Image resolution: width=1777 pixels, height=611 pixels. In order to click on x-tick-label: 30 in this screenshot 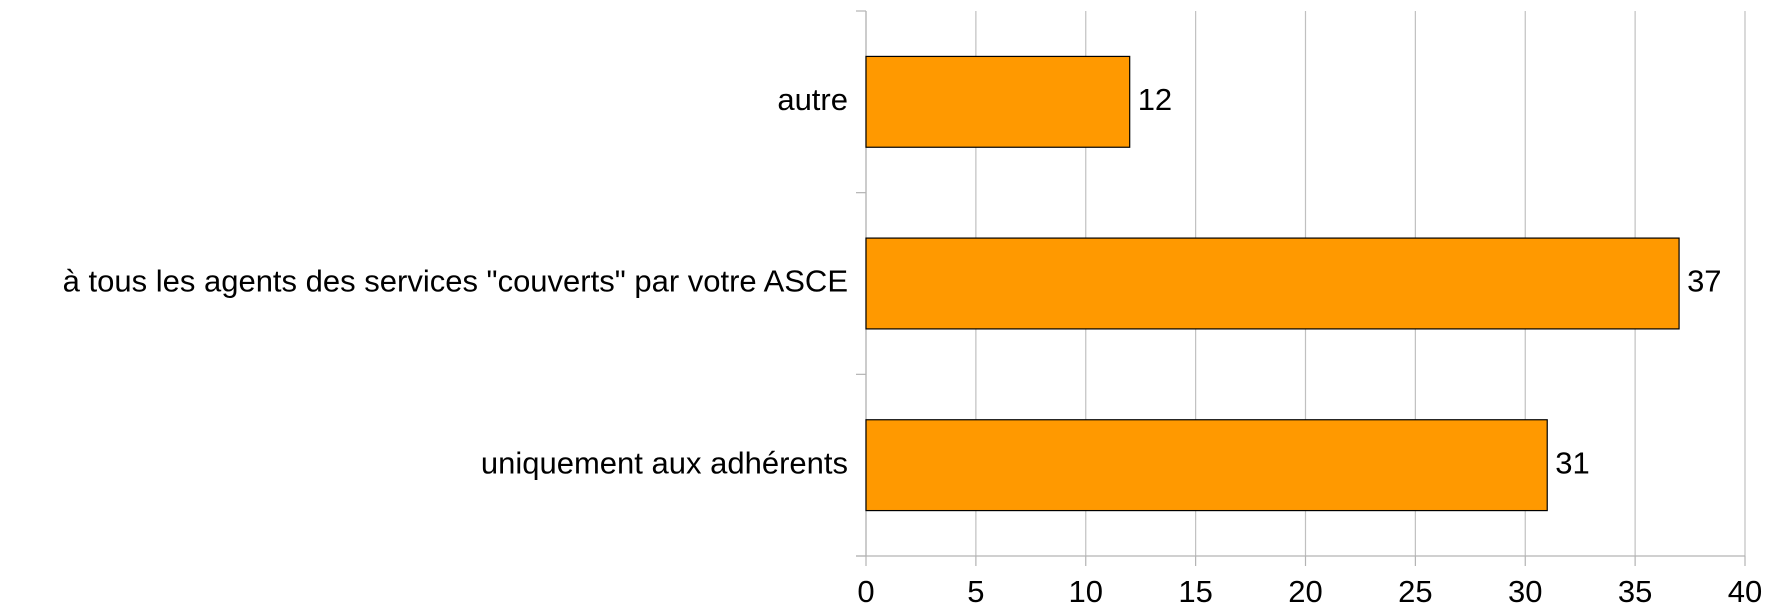, I will do `click(1525, 591)`.